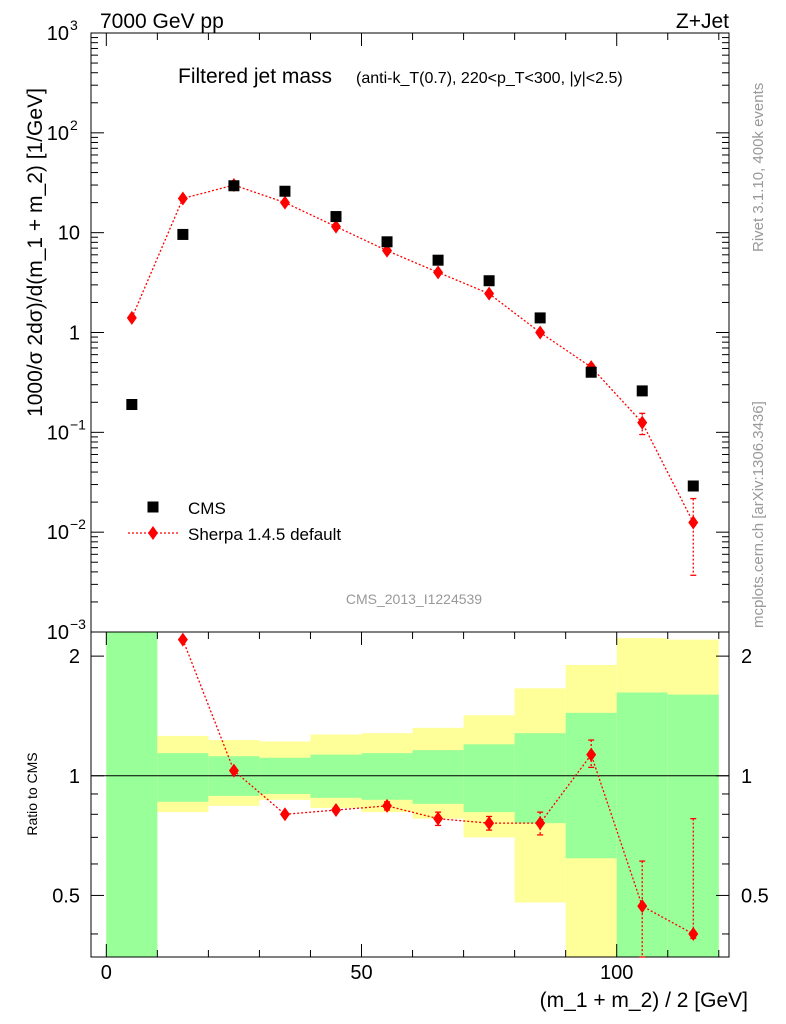 The width and height of the screenshot is (786, 1024). What do you see at coordinates (74, 25) in the screenshot?
I see `y-tick-exponent: 3` at bounding box center [74, 25].